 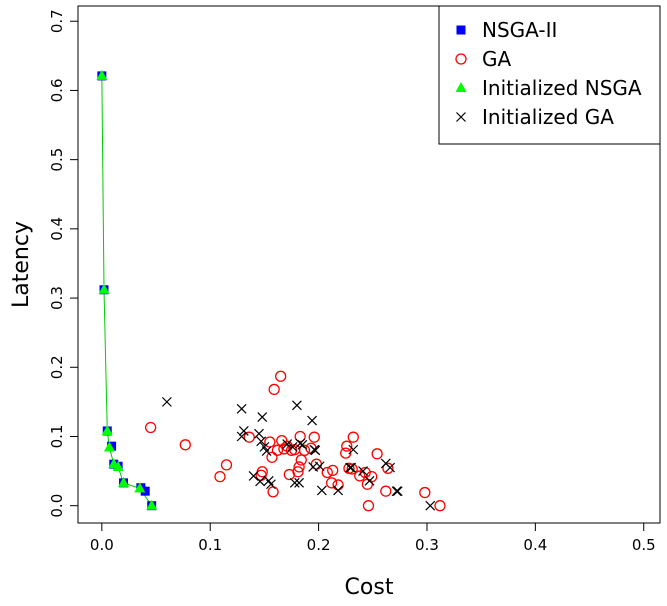 I want to click on y-tick-label: 0.3, so click(x=57, y=298).